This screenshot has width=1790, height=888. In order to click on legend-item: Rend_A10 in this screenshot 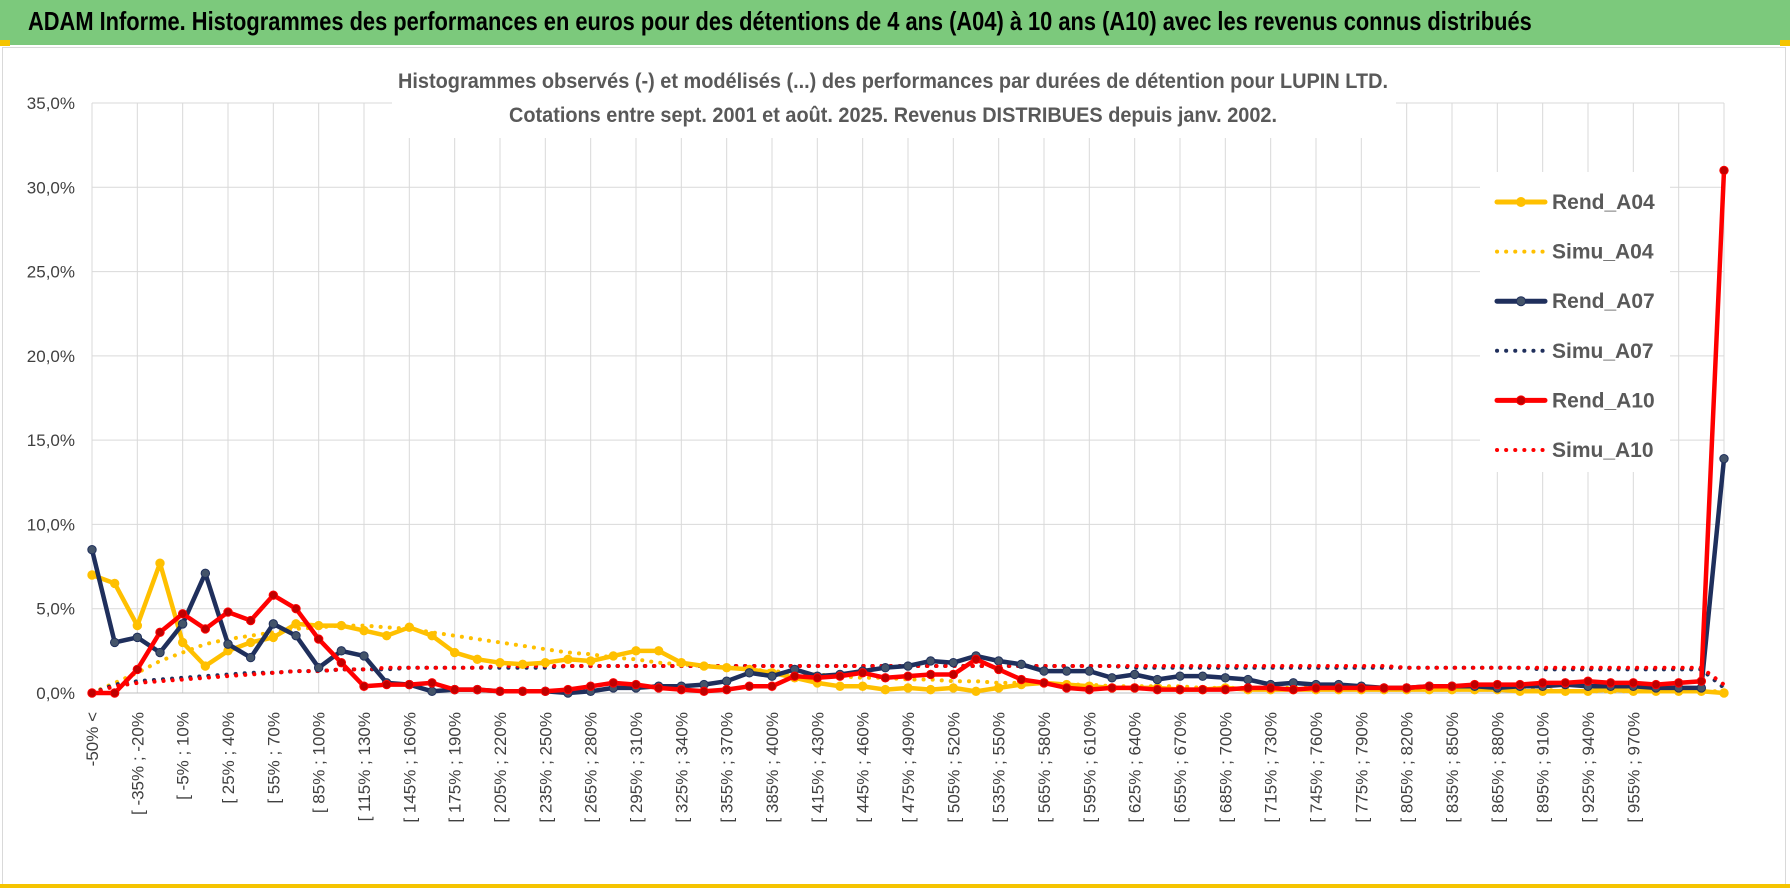, I will do `click(1574, 400)`.